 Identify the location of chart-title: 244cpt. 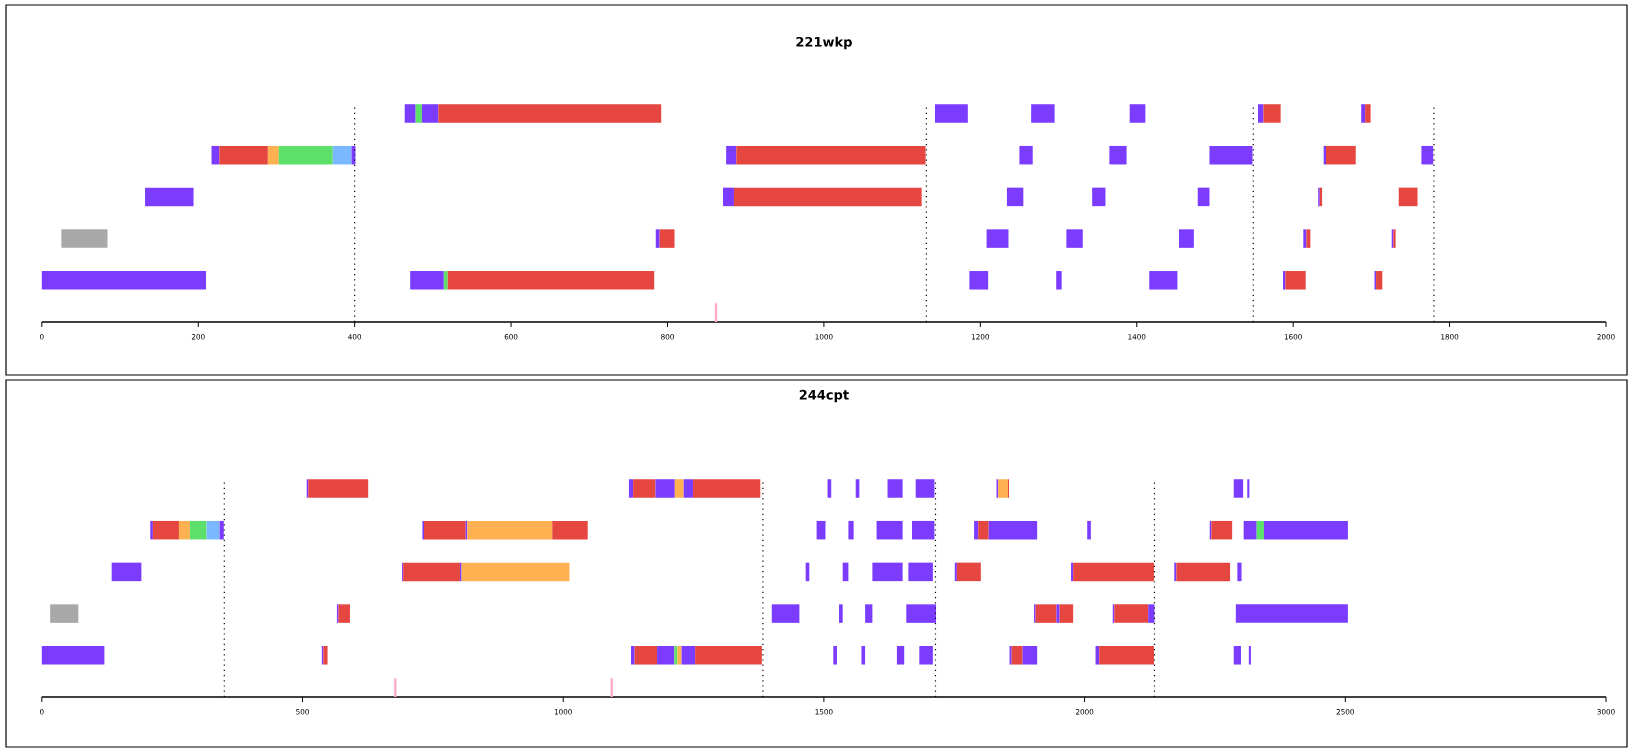
(824, 396).